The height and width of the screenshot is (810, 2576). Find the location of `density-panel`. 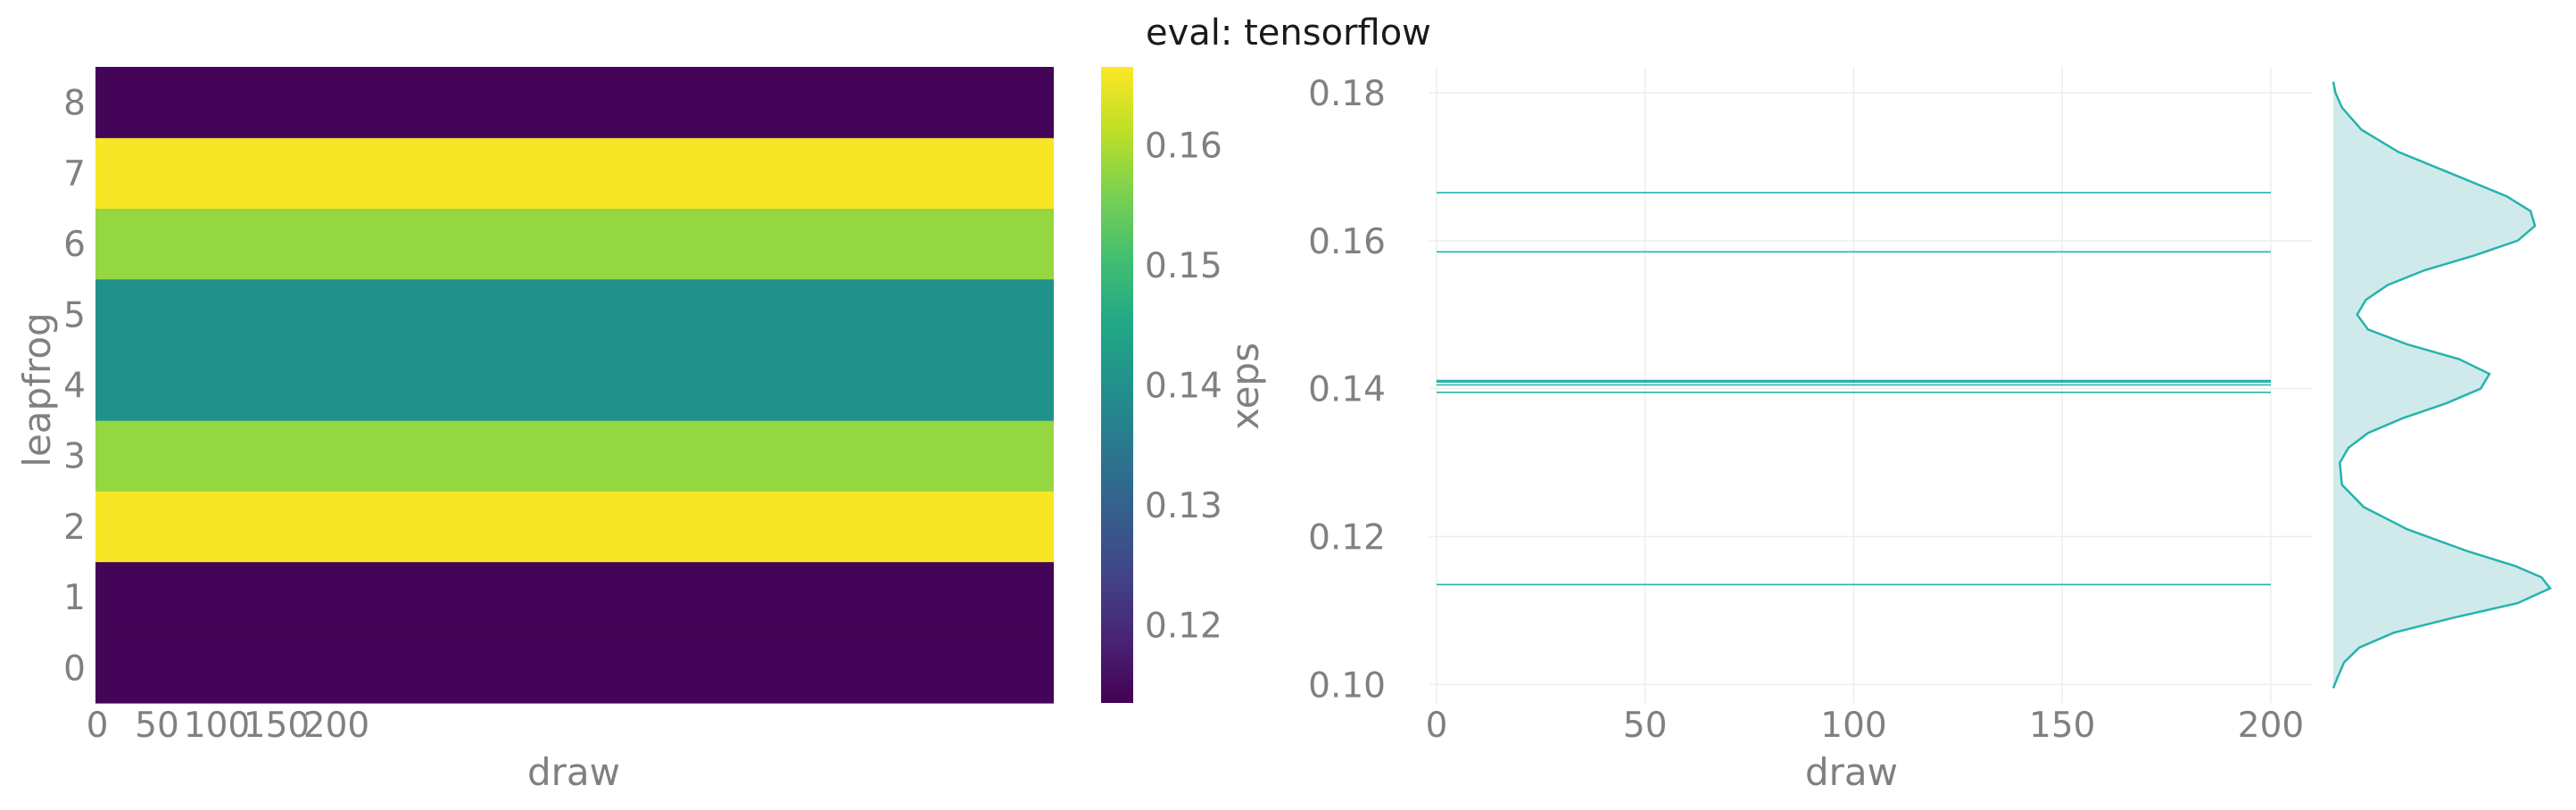

density-panel is located at coordinates (2442, 385).